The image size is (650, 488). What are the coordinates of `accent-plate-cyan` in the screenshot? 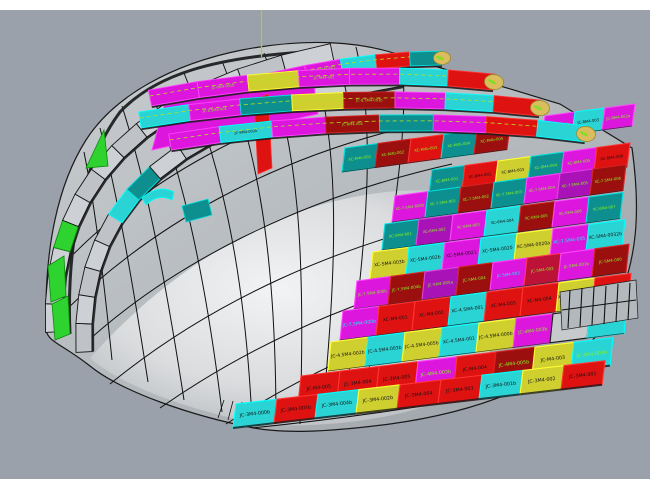 It's located at (158, 197).